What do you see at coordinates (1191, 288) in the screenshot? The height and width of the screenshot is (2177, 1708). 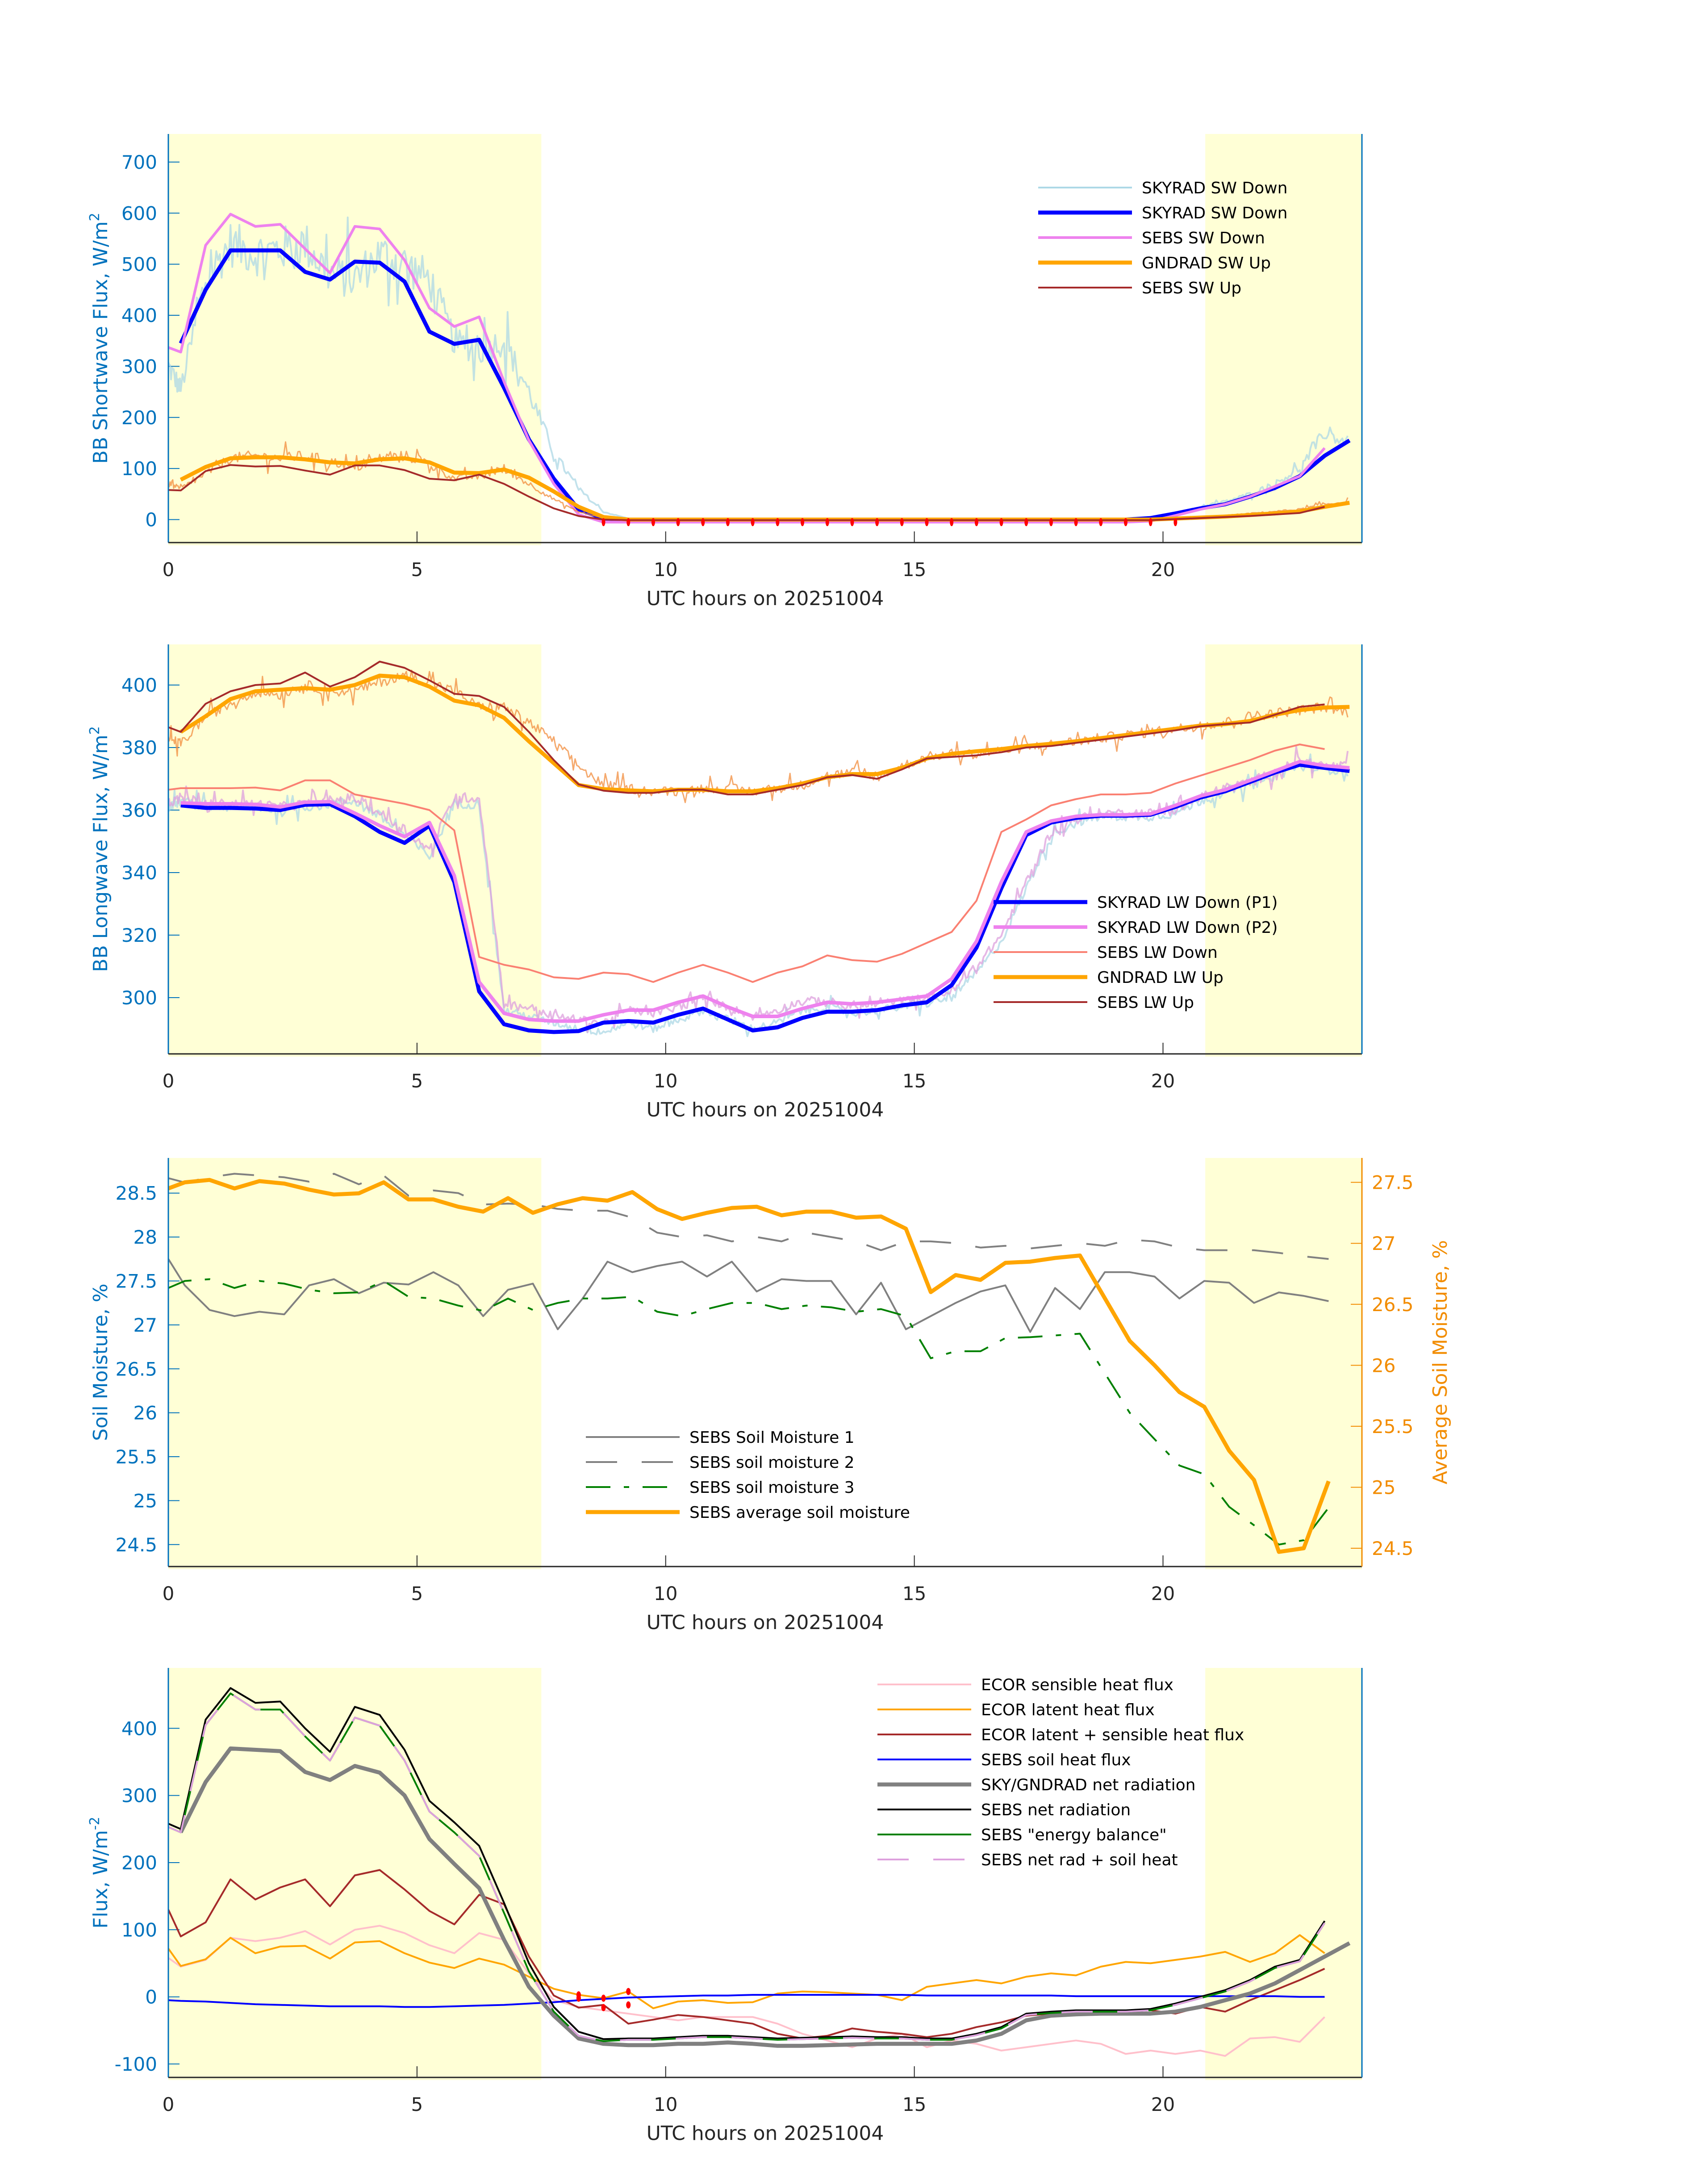 I see `legend-label: SEBS SW Up` at bounding box center [1191, 288].